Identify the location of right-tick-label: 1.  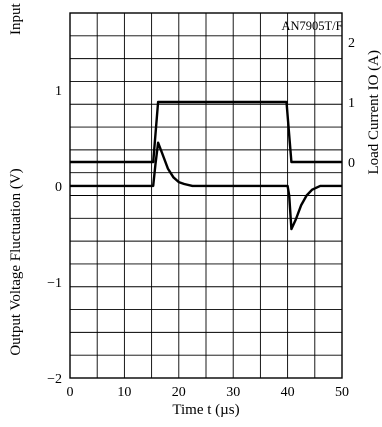
(351, 103).